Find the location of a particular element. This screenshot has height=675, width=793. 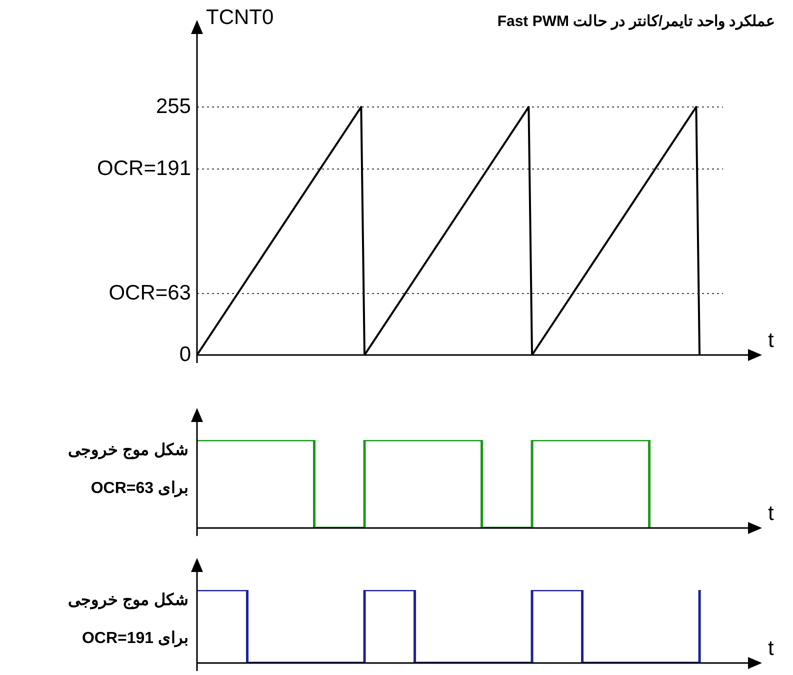

y-tick-label: OCR=191 is located at coordinates (144, 168).